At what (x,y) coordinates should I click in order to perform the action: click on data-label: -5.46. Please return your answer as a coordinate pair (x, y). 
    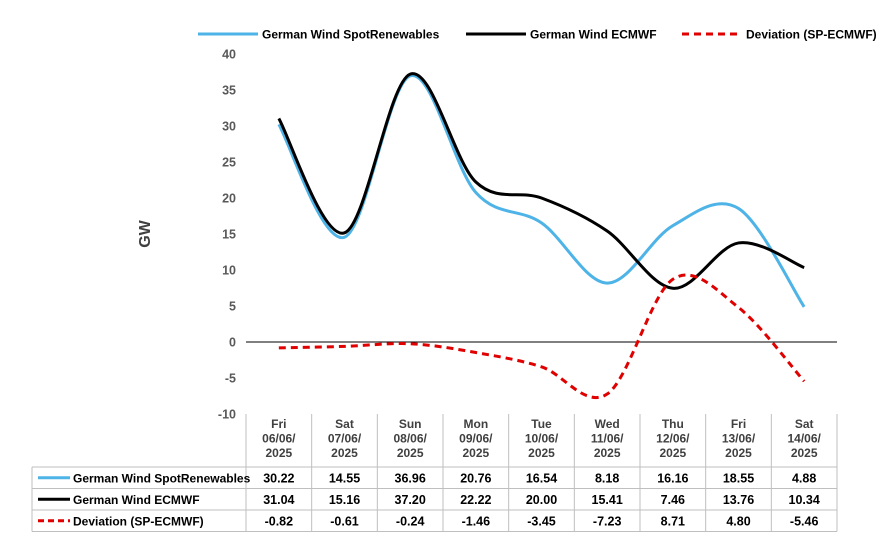
    Looking at the image, I should click on (804, 521).